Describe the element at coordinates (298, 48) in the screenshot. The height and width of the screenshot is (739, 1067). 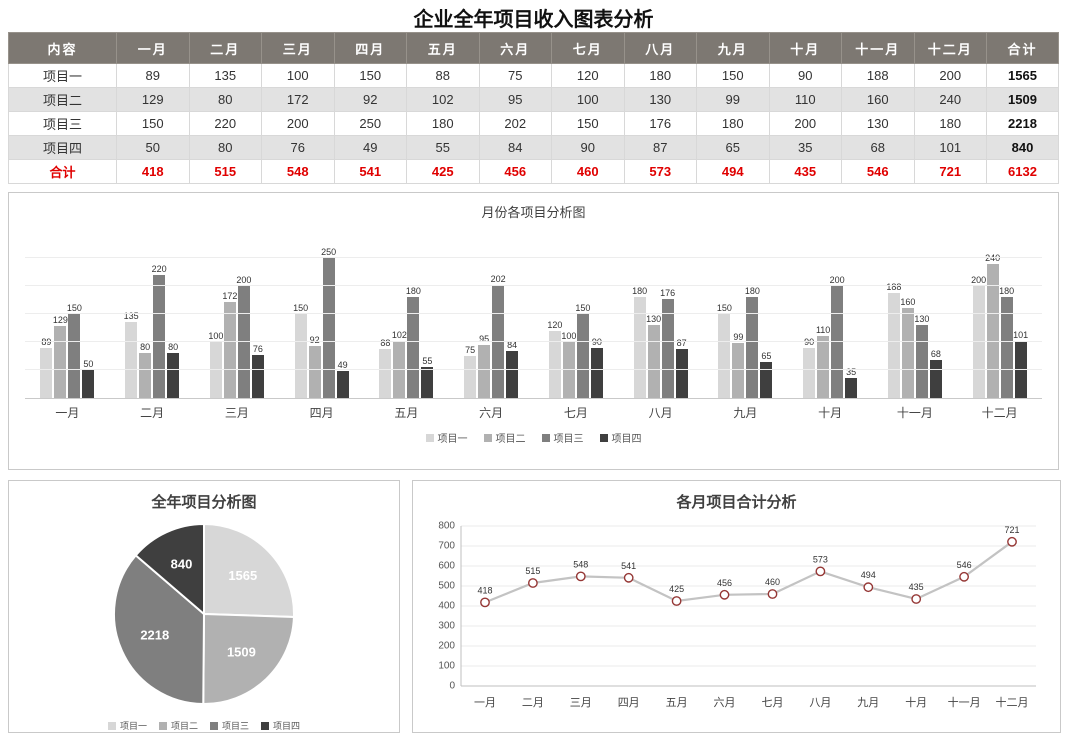
I see `col-header-month: 三月` at that location.